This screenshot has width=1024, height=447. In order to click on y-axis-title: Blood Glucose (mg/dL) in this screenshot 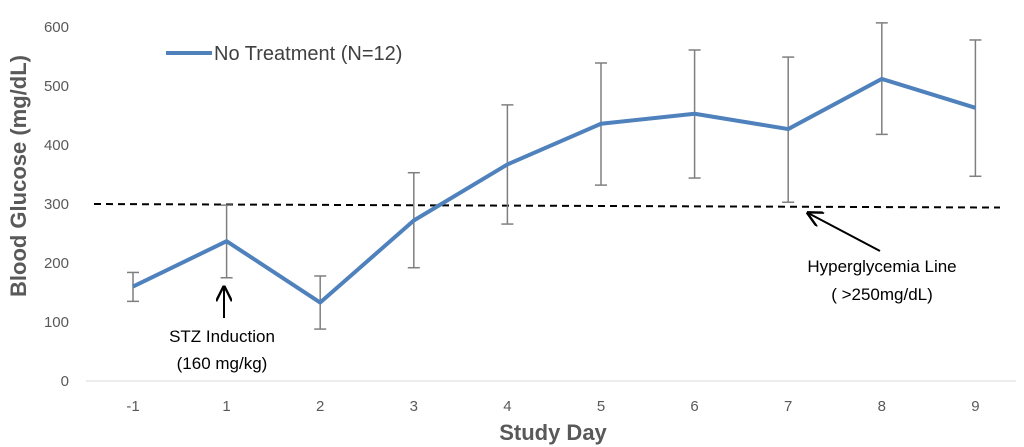, I will do `click(18, 176)`.